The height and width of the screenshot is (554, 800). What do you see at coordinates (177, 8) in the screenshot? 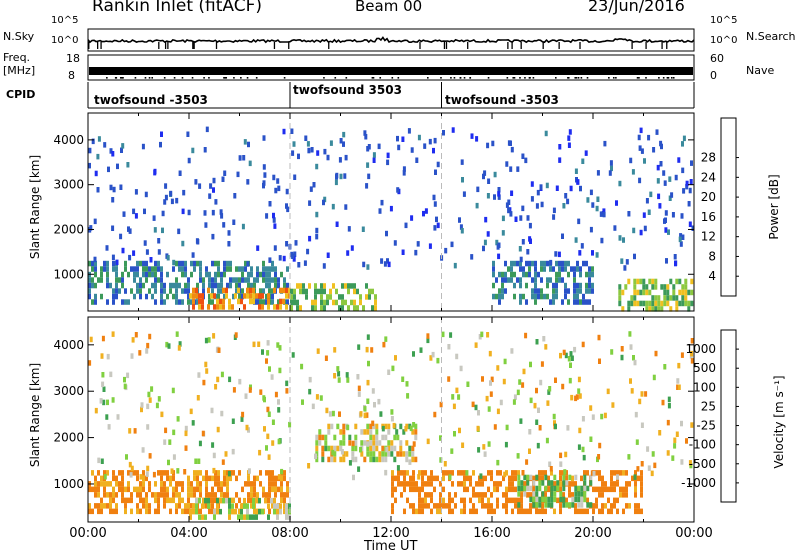
I see `radar-title: Rankin Inlet (fitACF)` at bounding box center [177, 8].